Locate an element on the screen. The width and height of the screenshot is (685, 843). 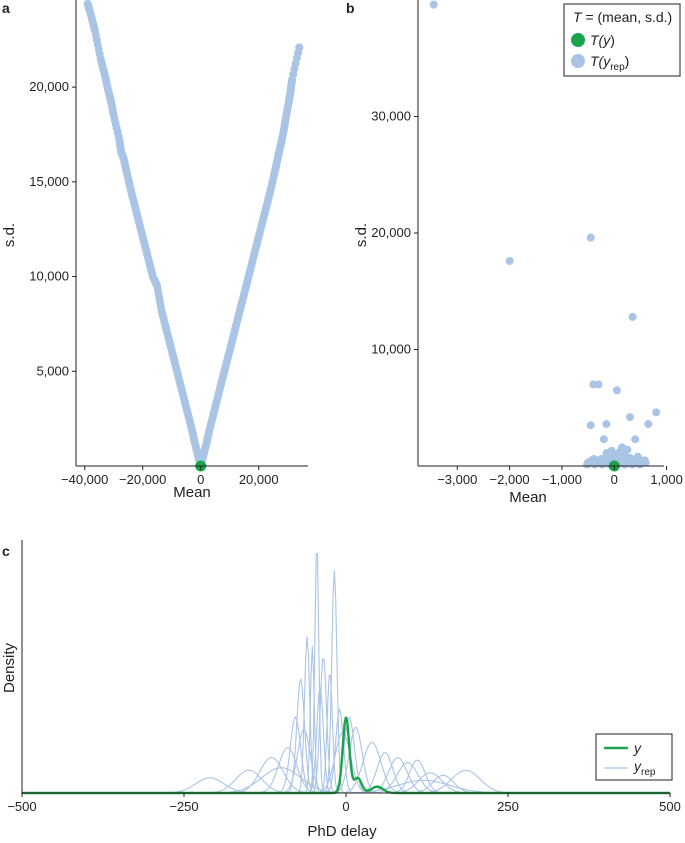
panel-b-xlabel: Mean is located at coordinates (528, 497).